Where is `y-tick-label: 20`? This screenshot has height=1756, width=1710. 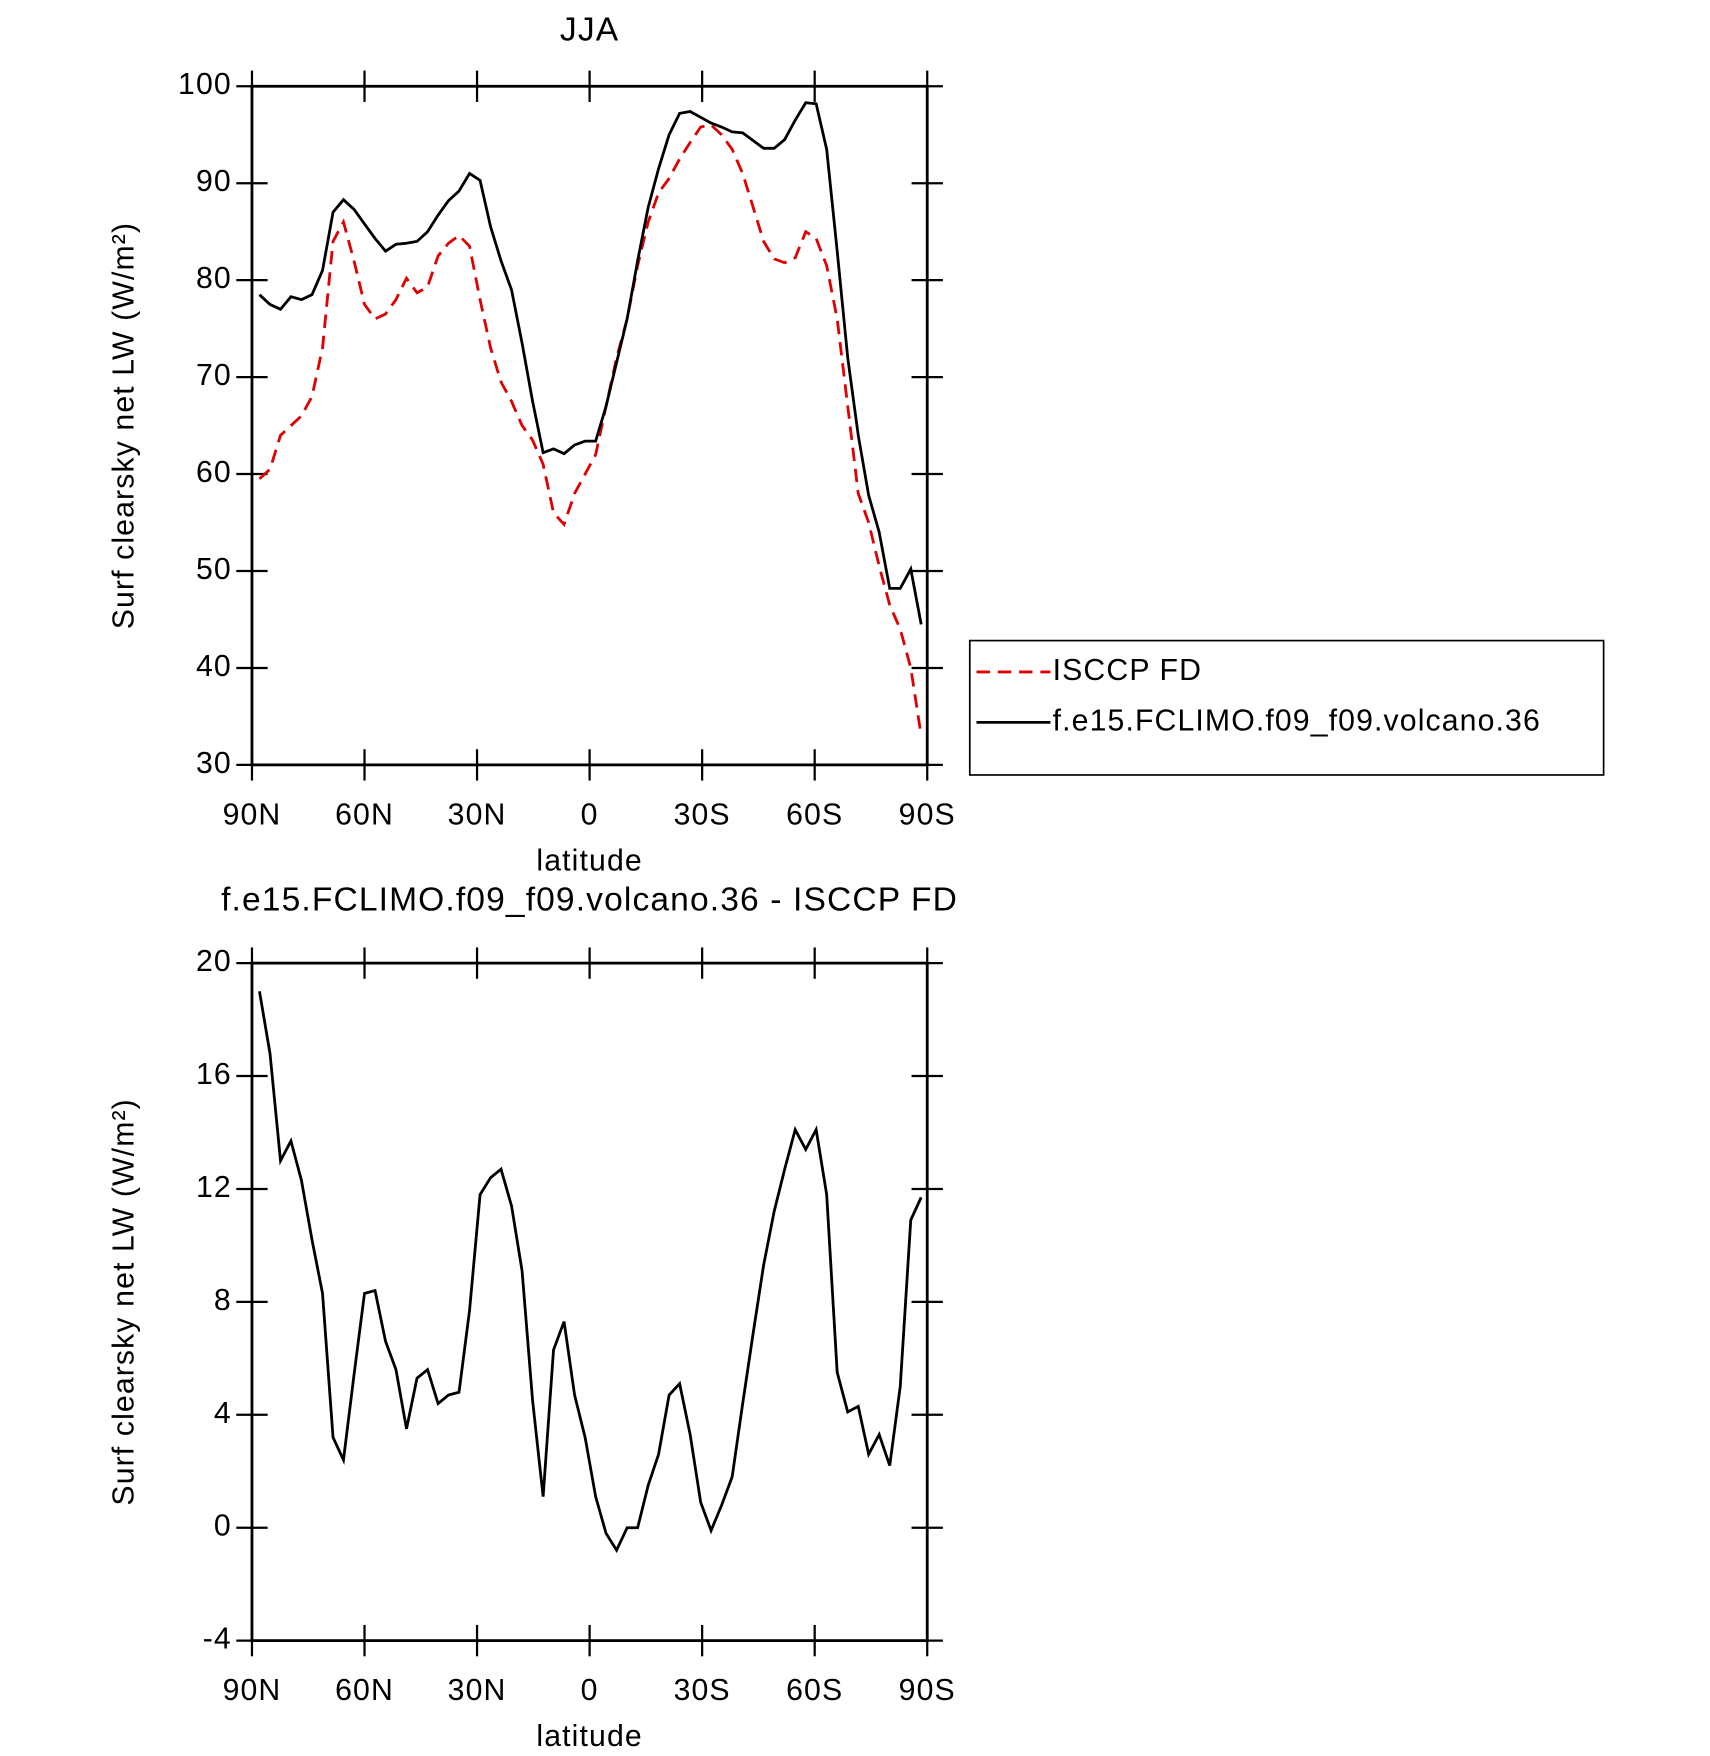 y-tick-label: 20 is located at coordinates (214, 961).